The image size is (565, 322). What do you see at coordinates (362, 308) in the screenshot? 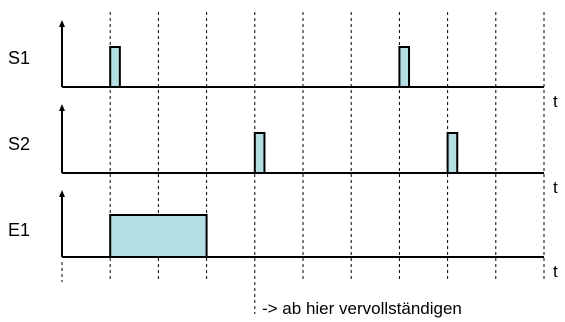
I see `annotation-note: -> ab hier vervollständigen` at bounding box center [362, 308].